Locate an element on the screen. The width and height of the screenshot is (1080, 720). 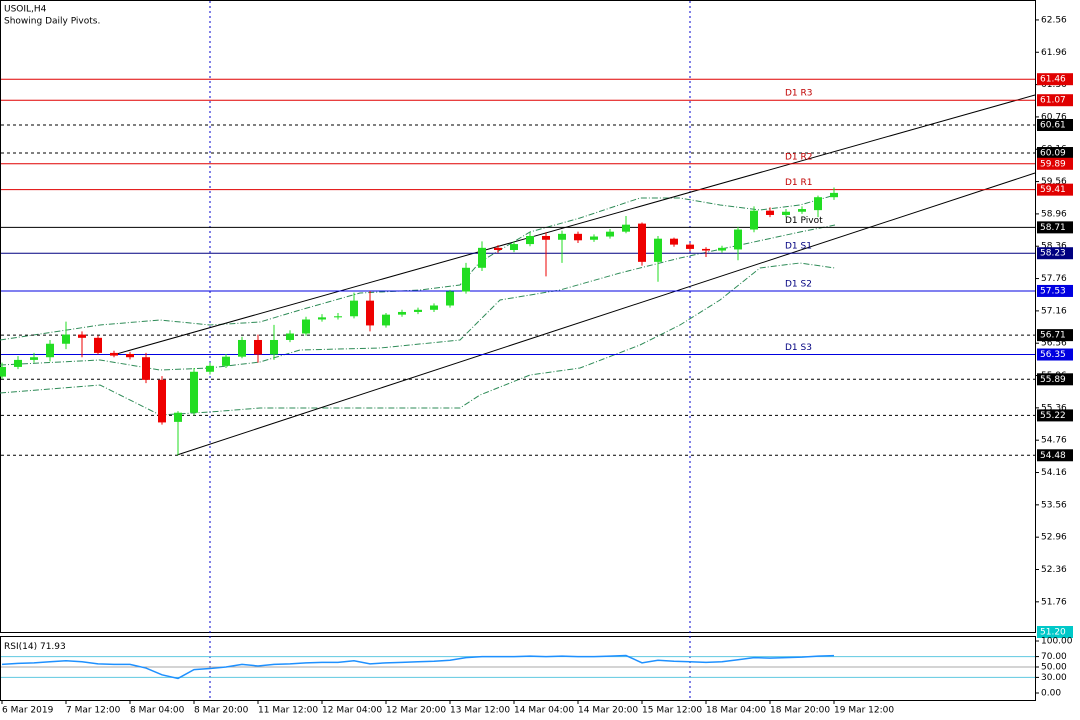
price-box-label: 61.46 is located at coordinates (1053, 80).